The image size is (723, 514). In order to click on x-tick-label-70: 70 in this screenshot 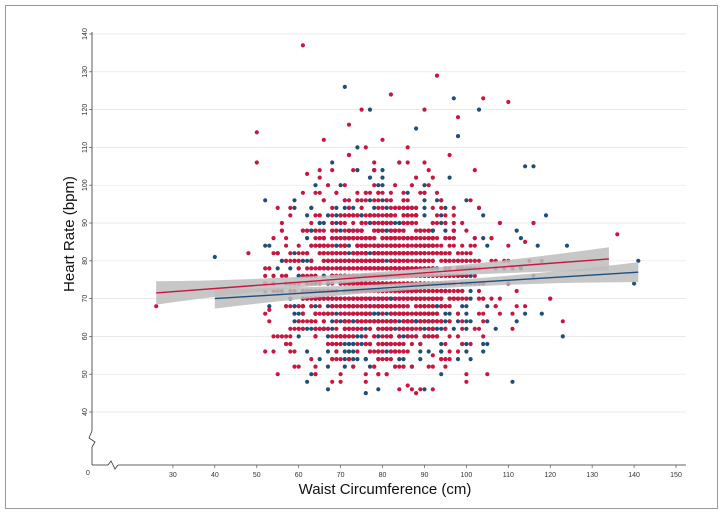, I will do `click(341, 475)`.